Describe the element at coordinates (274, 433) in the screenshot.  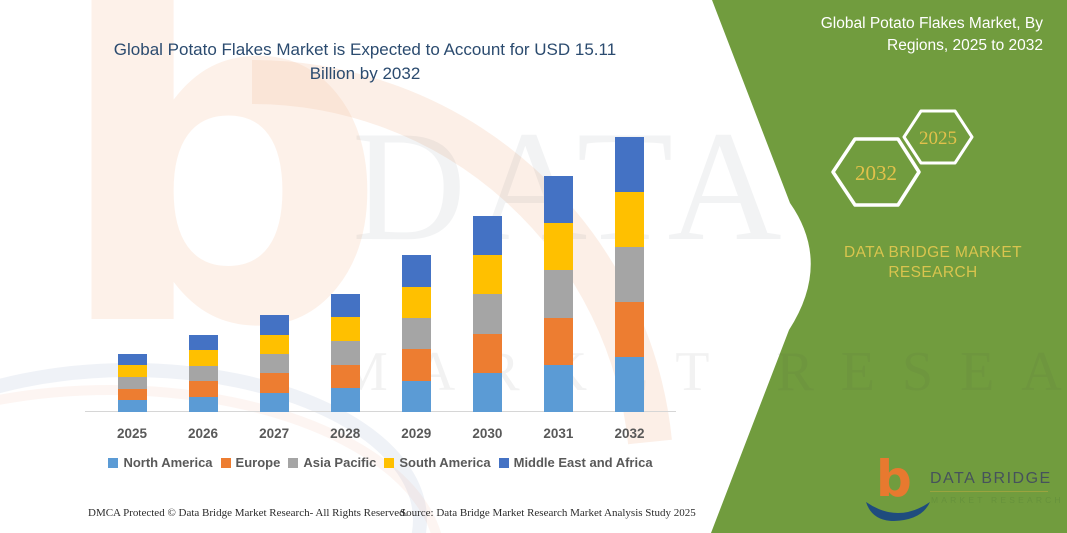
I see `x-axis-label: 2027` at that location.